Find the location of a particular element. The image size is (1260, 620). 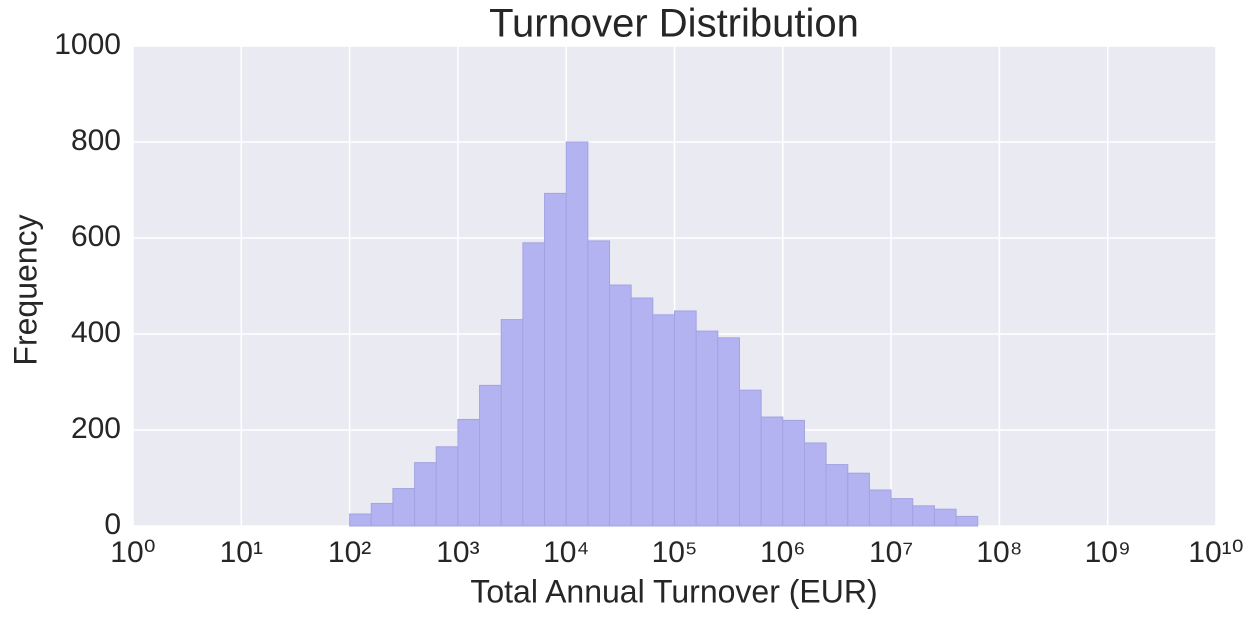

y-tick-label: 800 is located at coordinates (96, 140).